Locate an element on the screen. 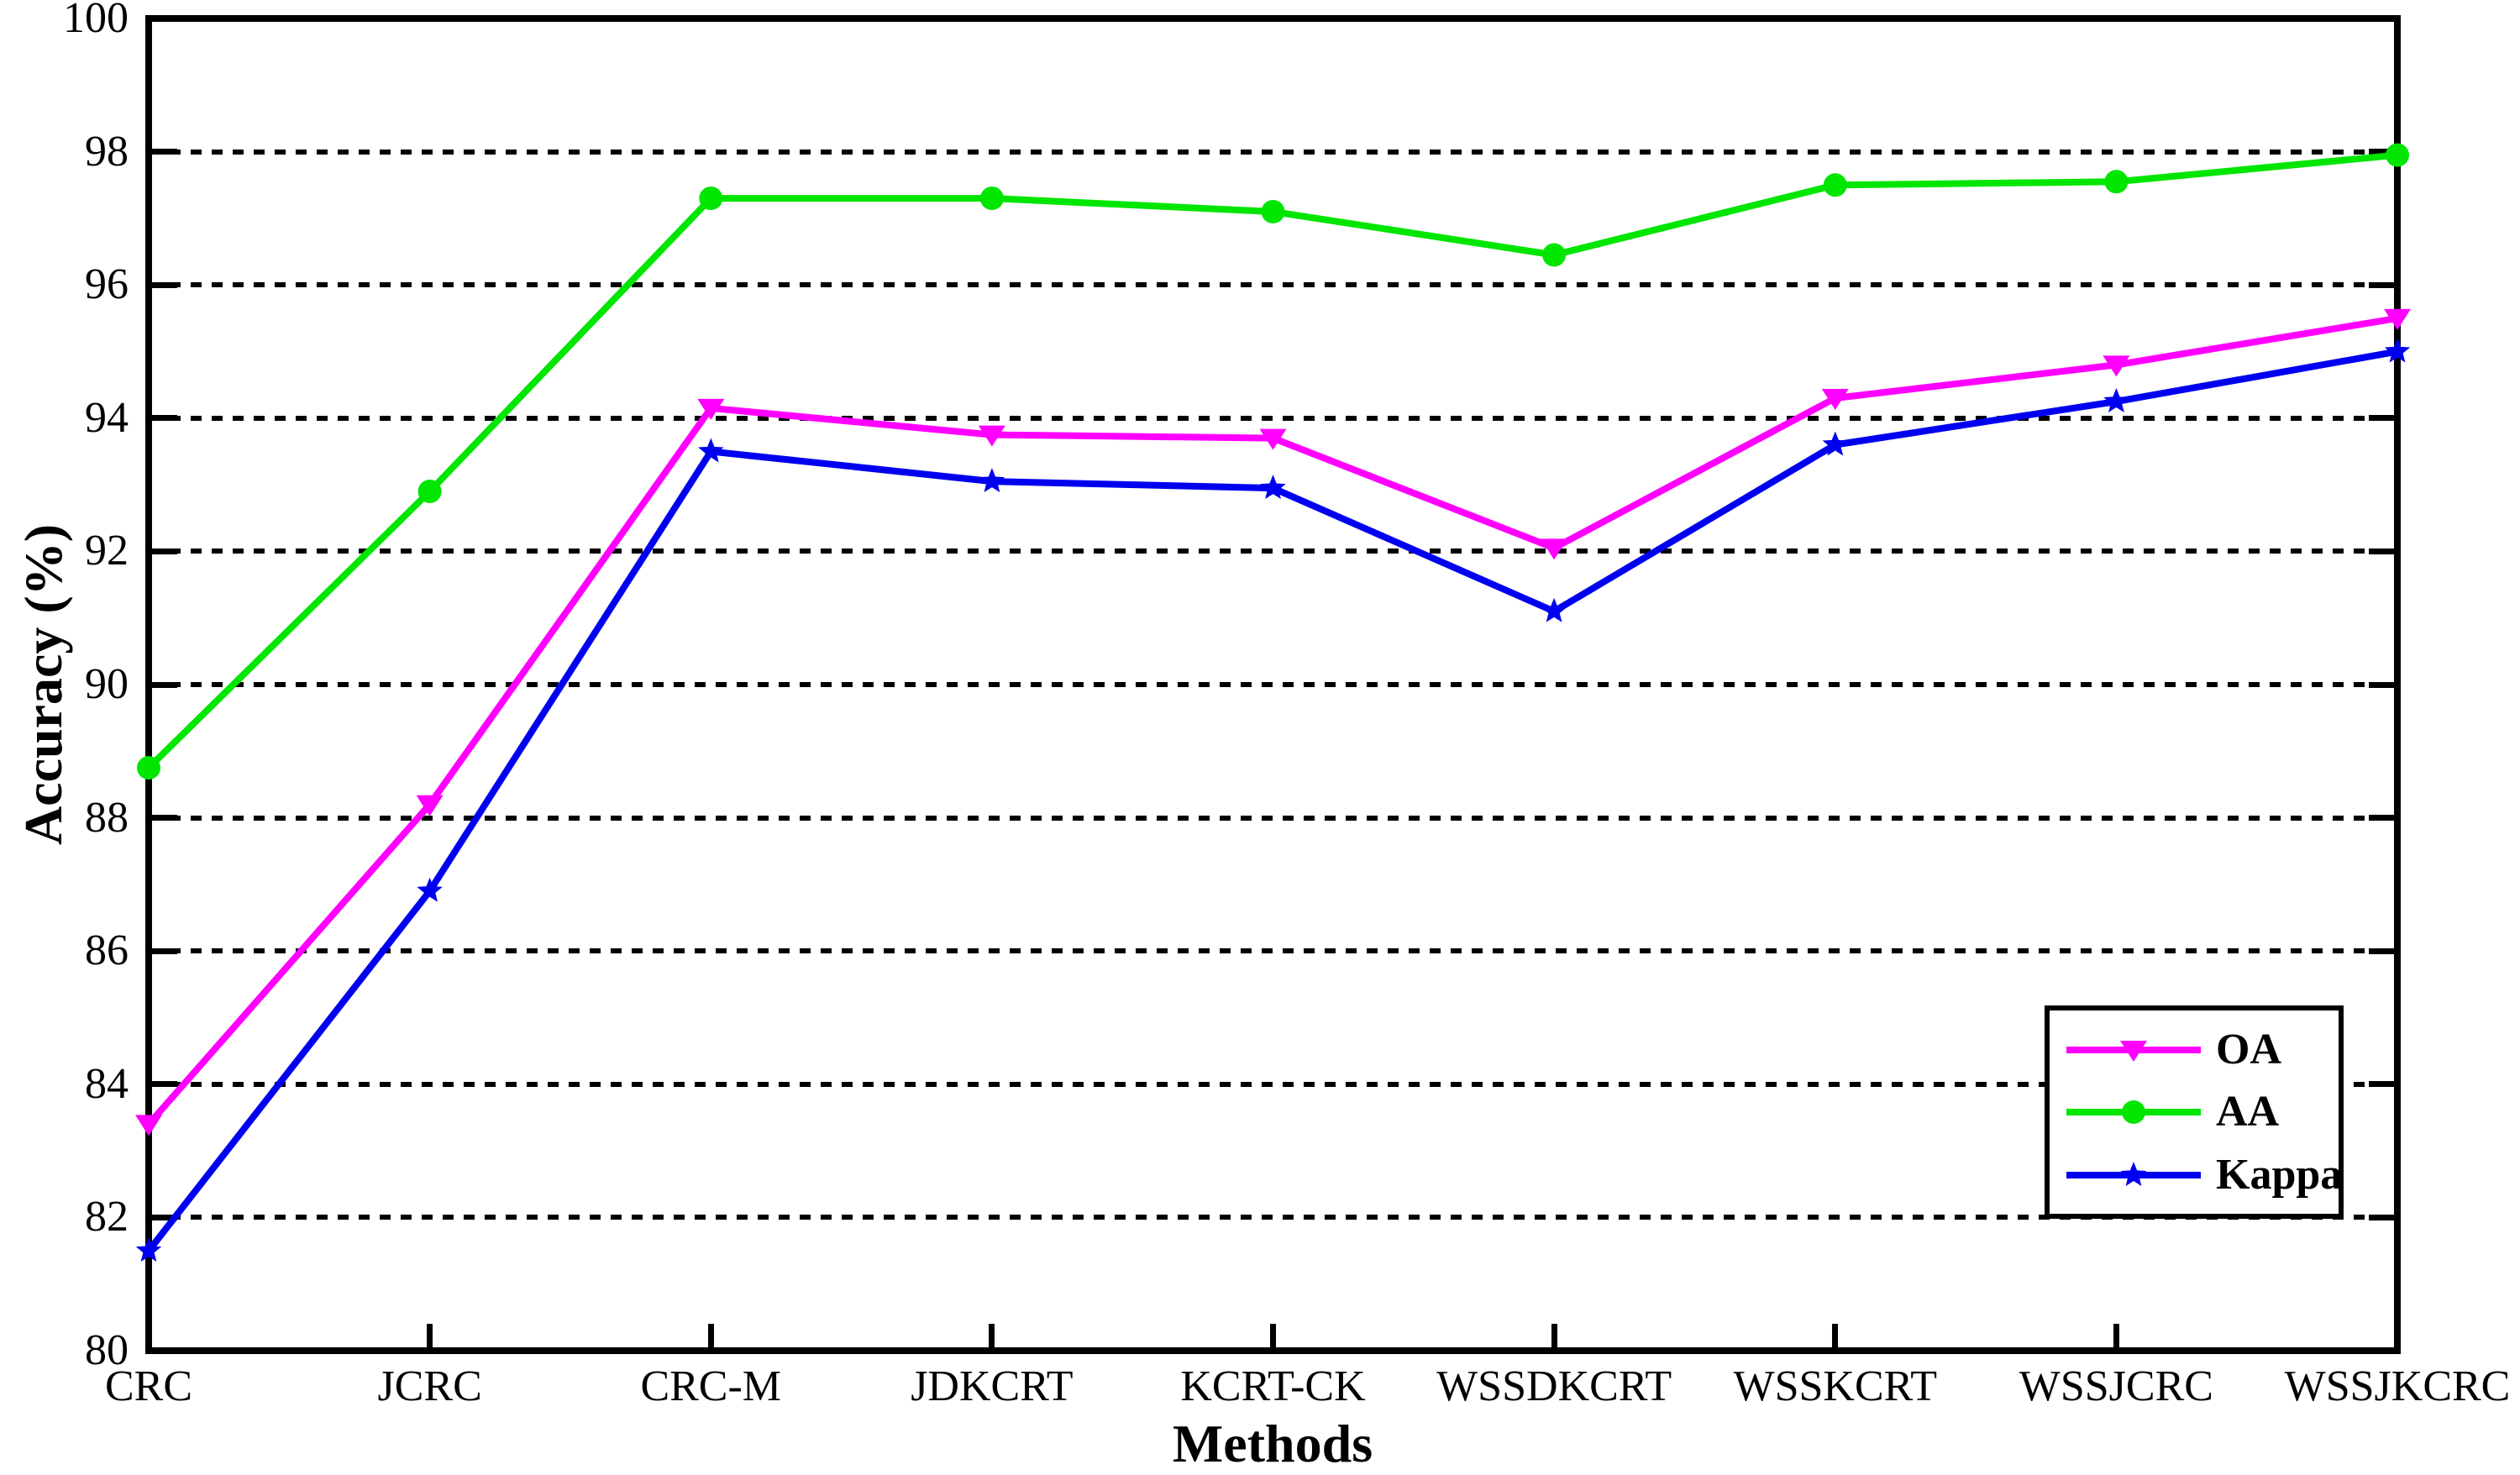 The width and height of the screenshot is (2520, 1475). data-point-Kappa-WSSKCRT is located at coordinates (1835, 444).